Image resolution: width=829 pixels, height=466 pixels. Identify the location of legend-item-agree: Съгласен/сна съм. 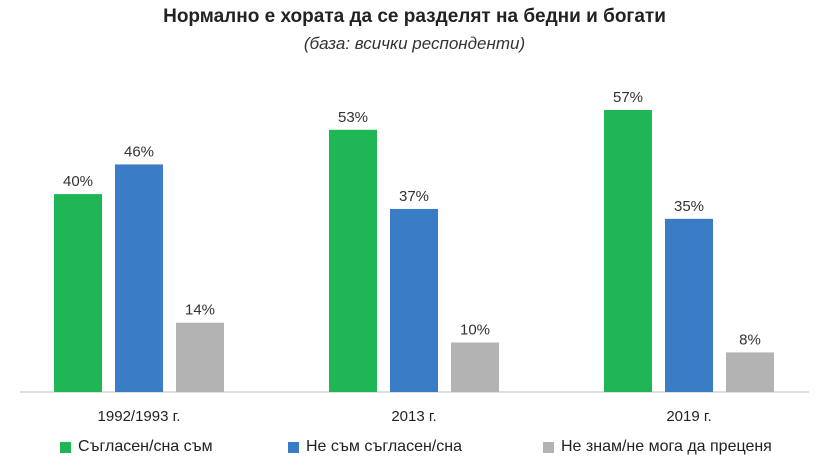
(136, 447).